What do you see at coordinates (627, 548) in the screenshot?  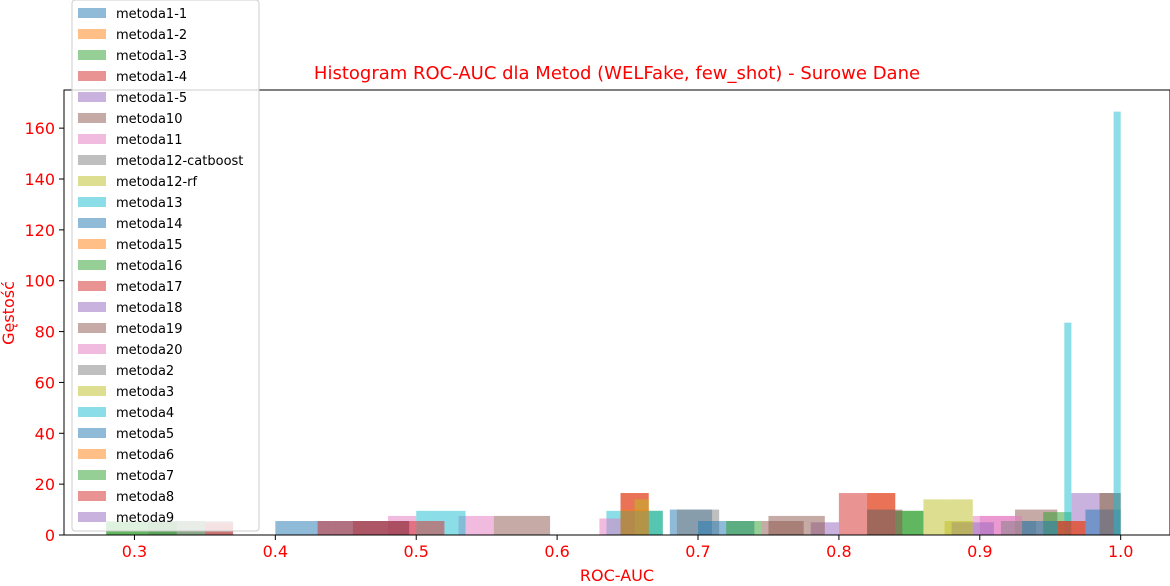 I see `x-axis-ticks: 0.3 0.4 0.5 0.6 0.7 0.8 0.9 1.0` at bounding box center [627, 548].